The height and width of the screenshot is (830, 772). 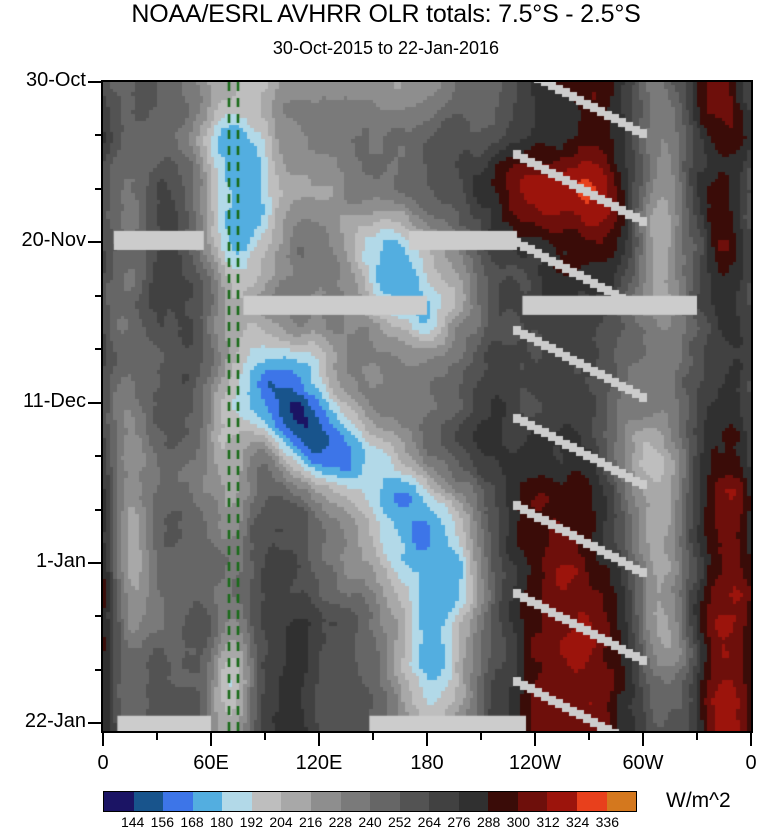 I want to click on y-axis-label: 22-Jan, so click(x=55, y=721).